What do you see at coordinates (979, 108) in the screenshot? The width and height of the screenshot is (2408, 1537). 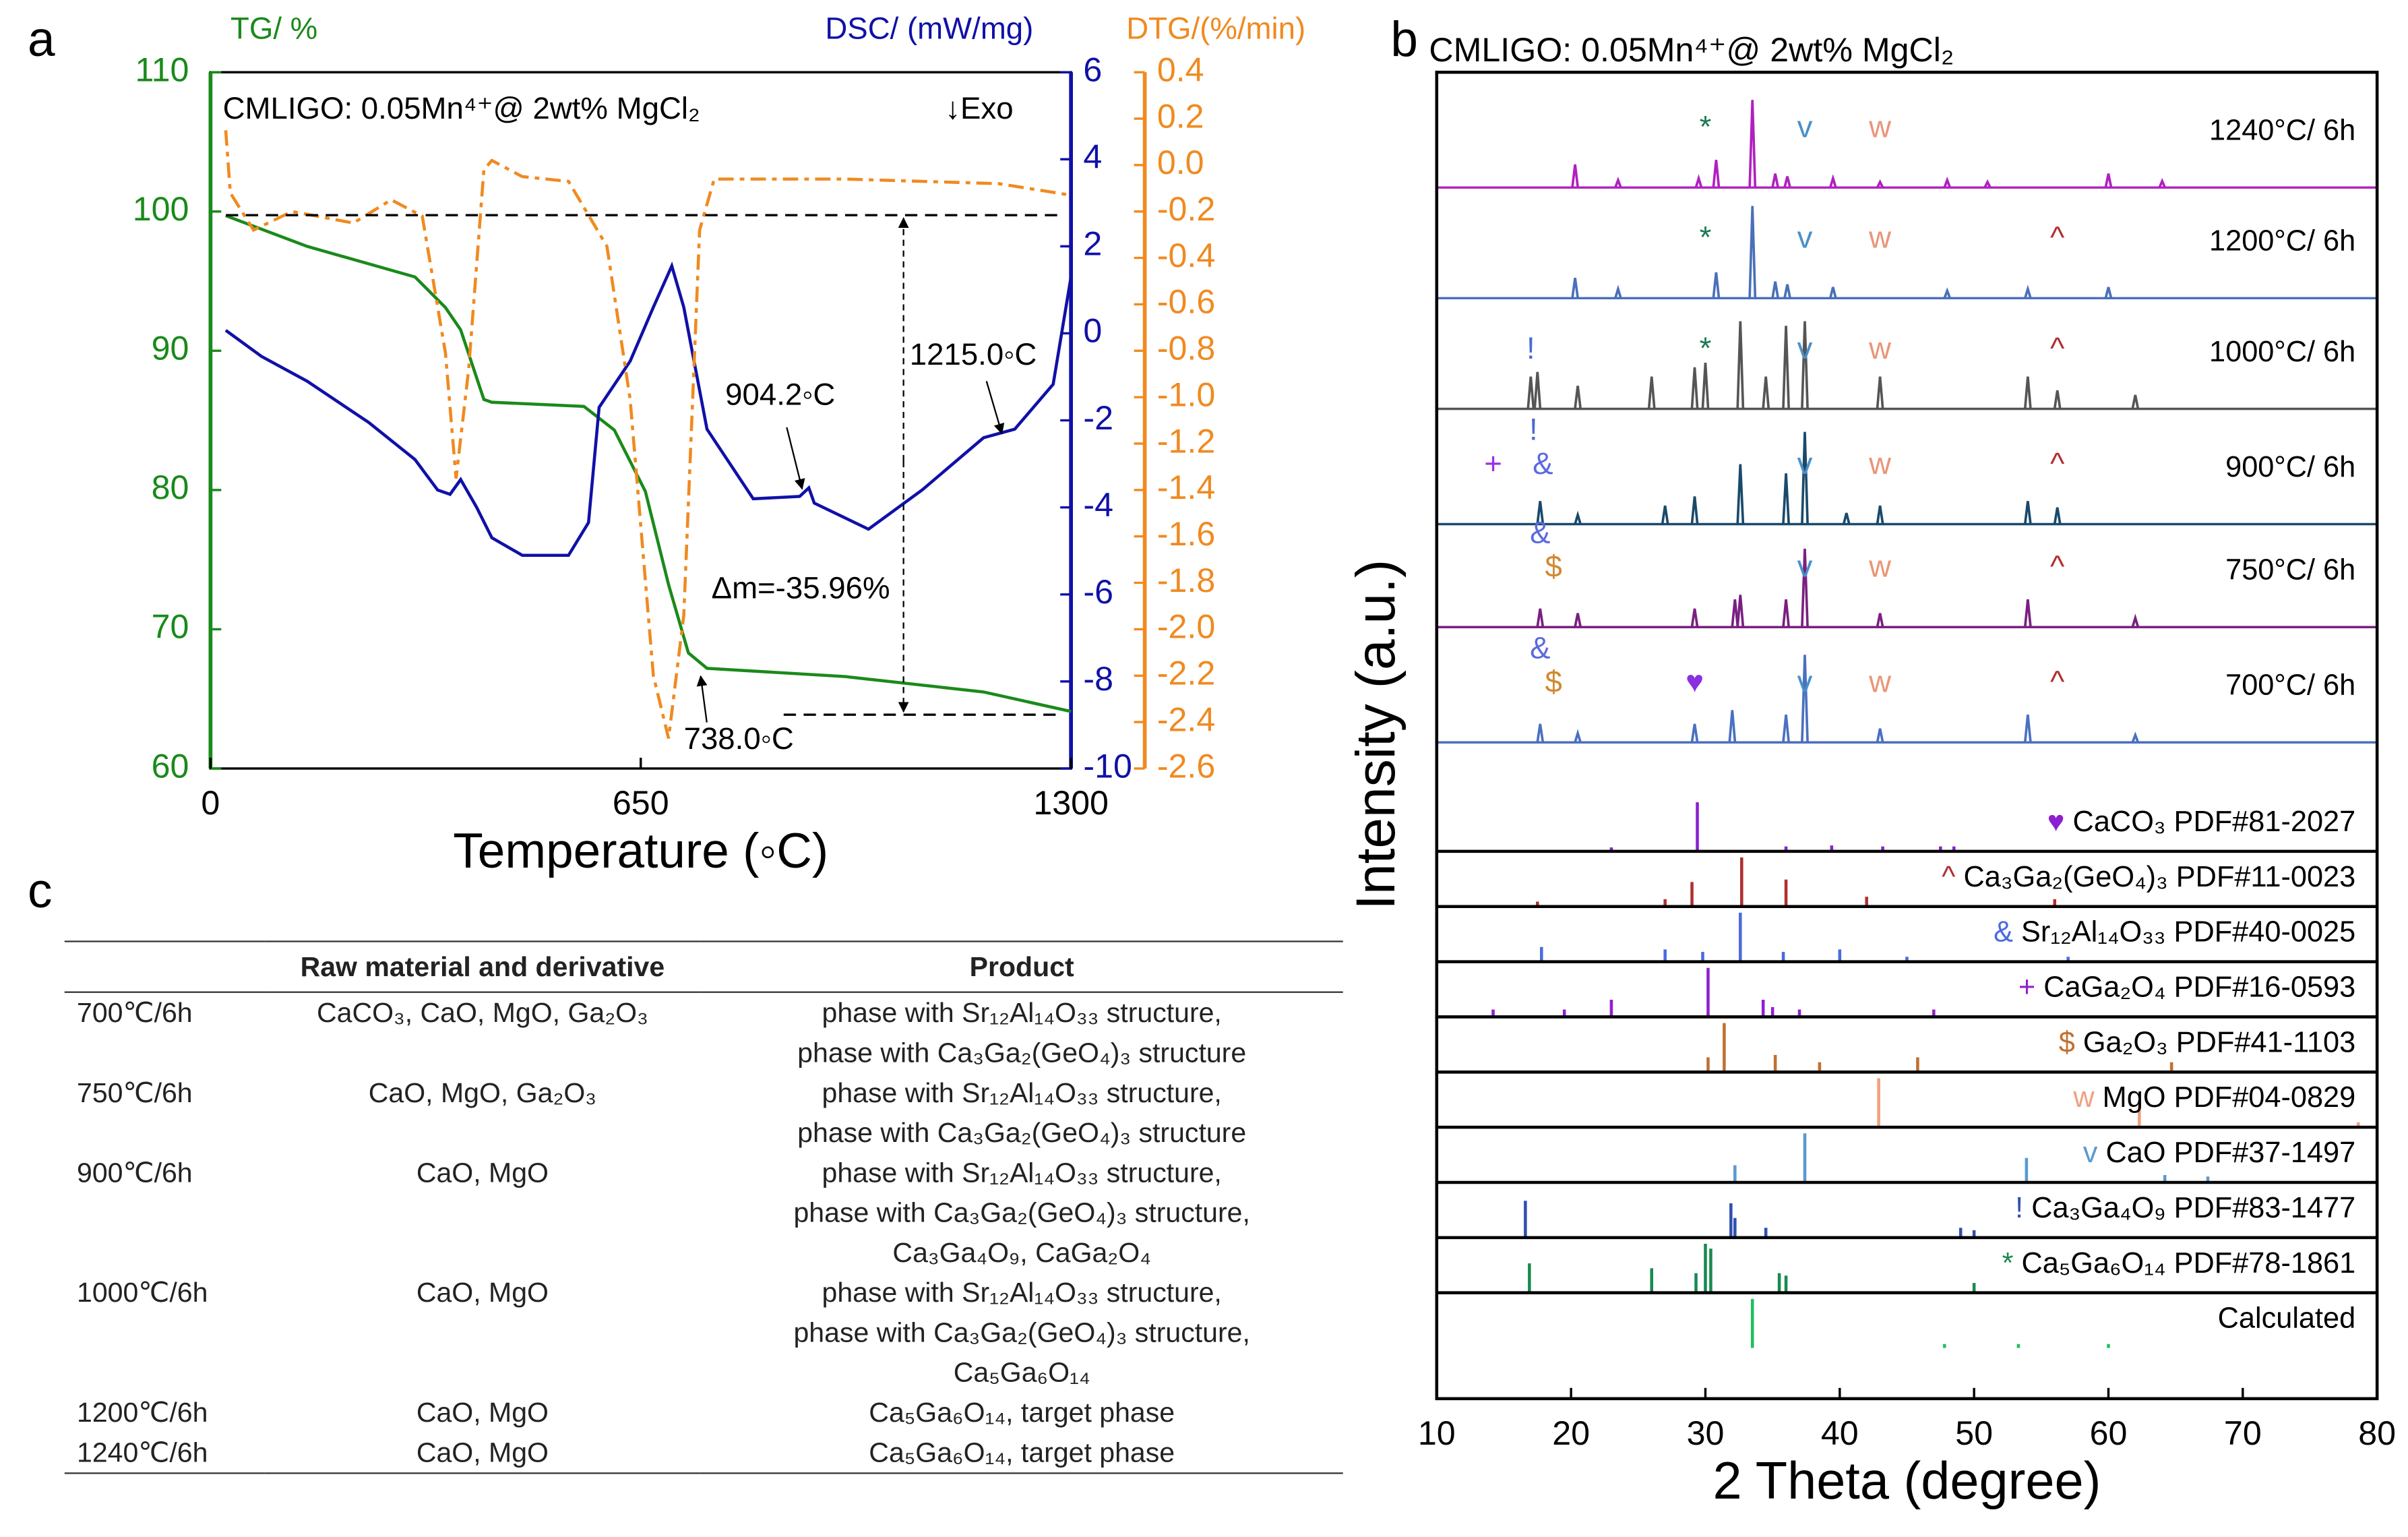 I see `annotation: ↓Exo` at bounding box center [979, 108].